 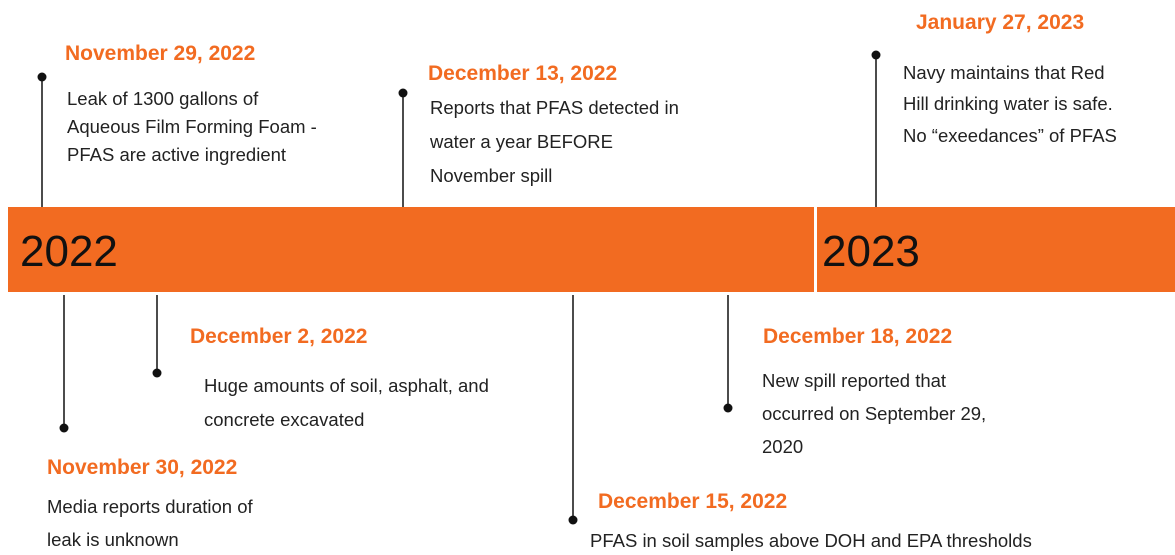 What do you see at coordinates (857, 336) in the screenshot?
I see `event-date: December 18, 2022` at bounding box center [857, 336].